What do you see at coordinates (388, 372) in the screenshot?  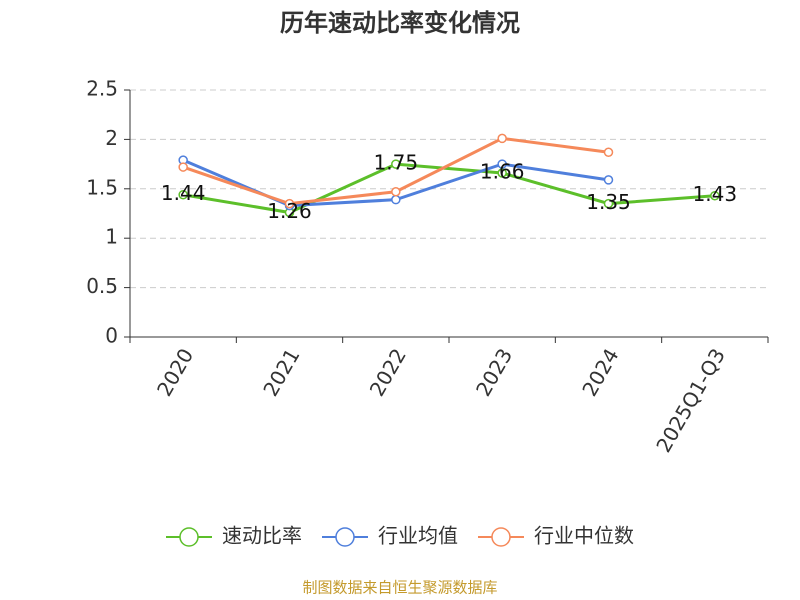 I see `x-tick-label: 2022` at bounding box center [388, 372].